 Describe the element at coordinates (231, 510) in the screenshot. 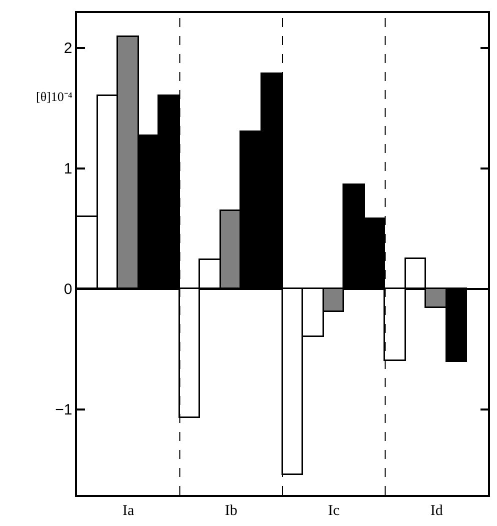

I see `x-tick-label: Ib` at that location.